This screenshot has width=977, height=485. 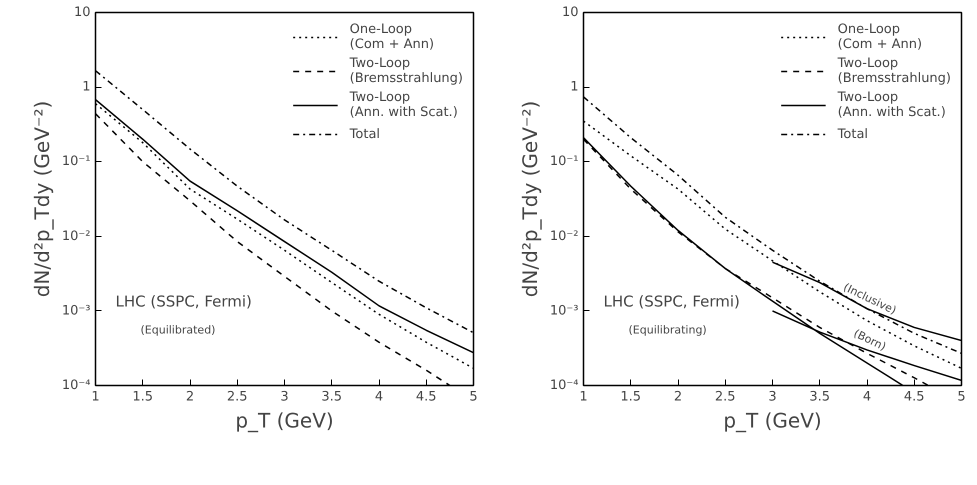 What do you see at coordinates (667, 330) in the screenshot?
I see `annotation: (Equilibrating)` at bounding box center [667, 330].